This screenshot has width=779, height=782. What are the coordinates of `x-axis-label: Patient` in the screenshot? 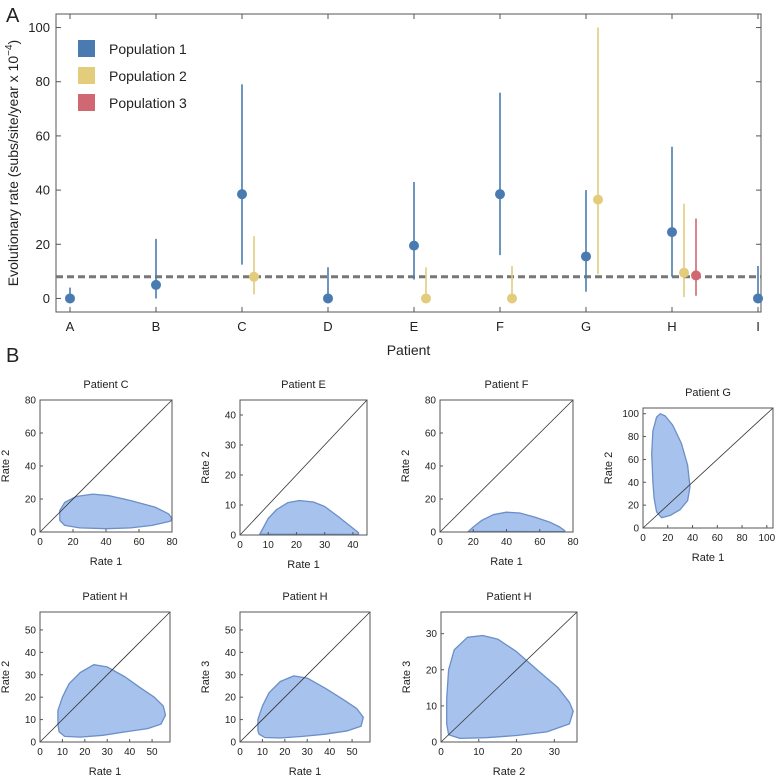 It's located at (409, 350).